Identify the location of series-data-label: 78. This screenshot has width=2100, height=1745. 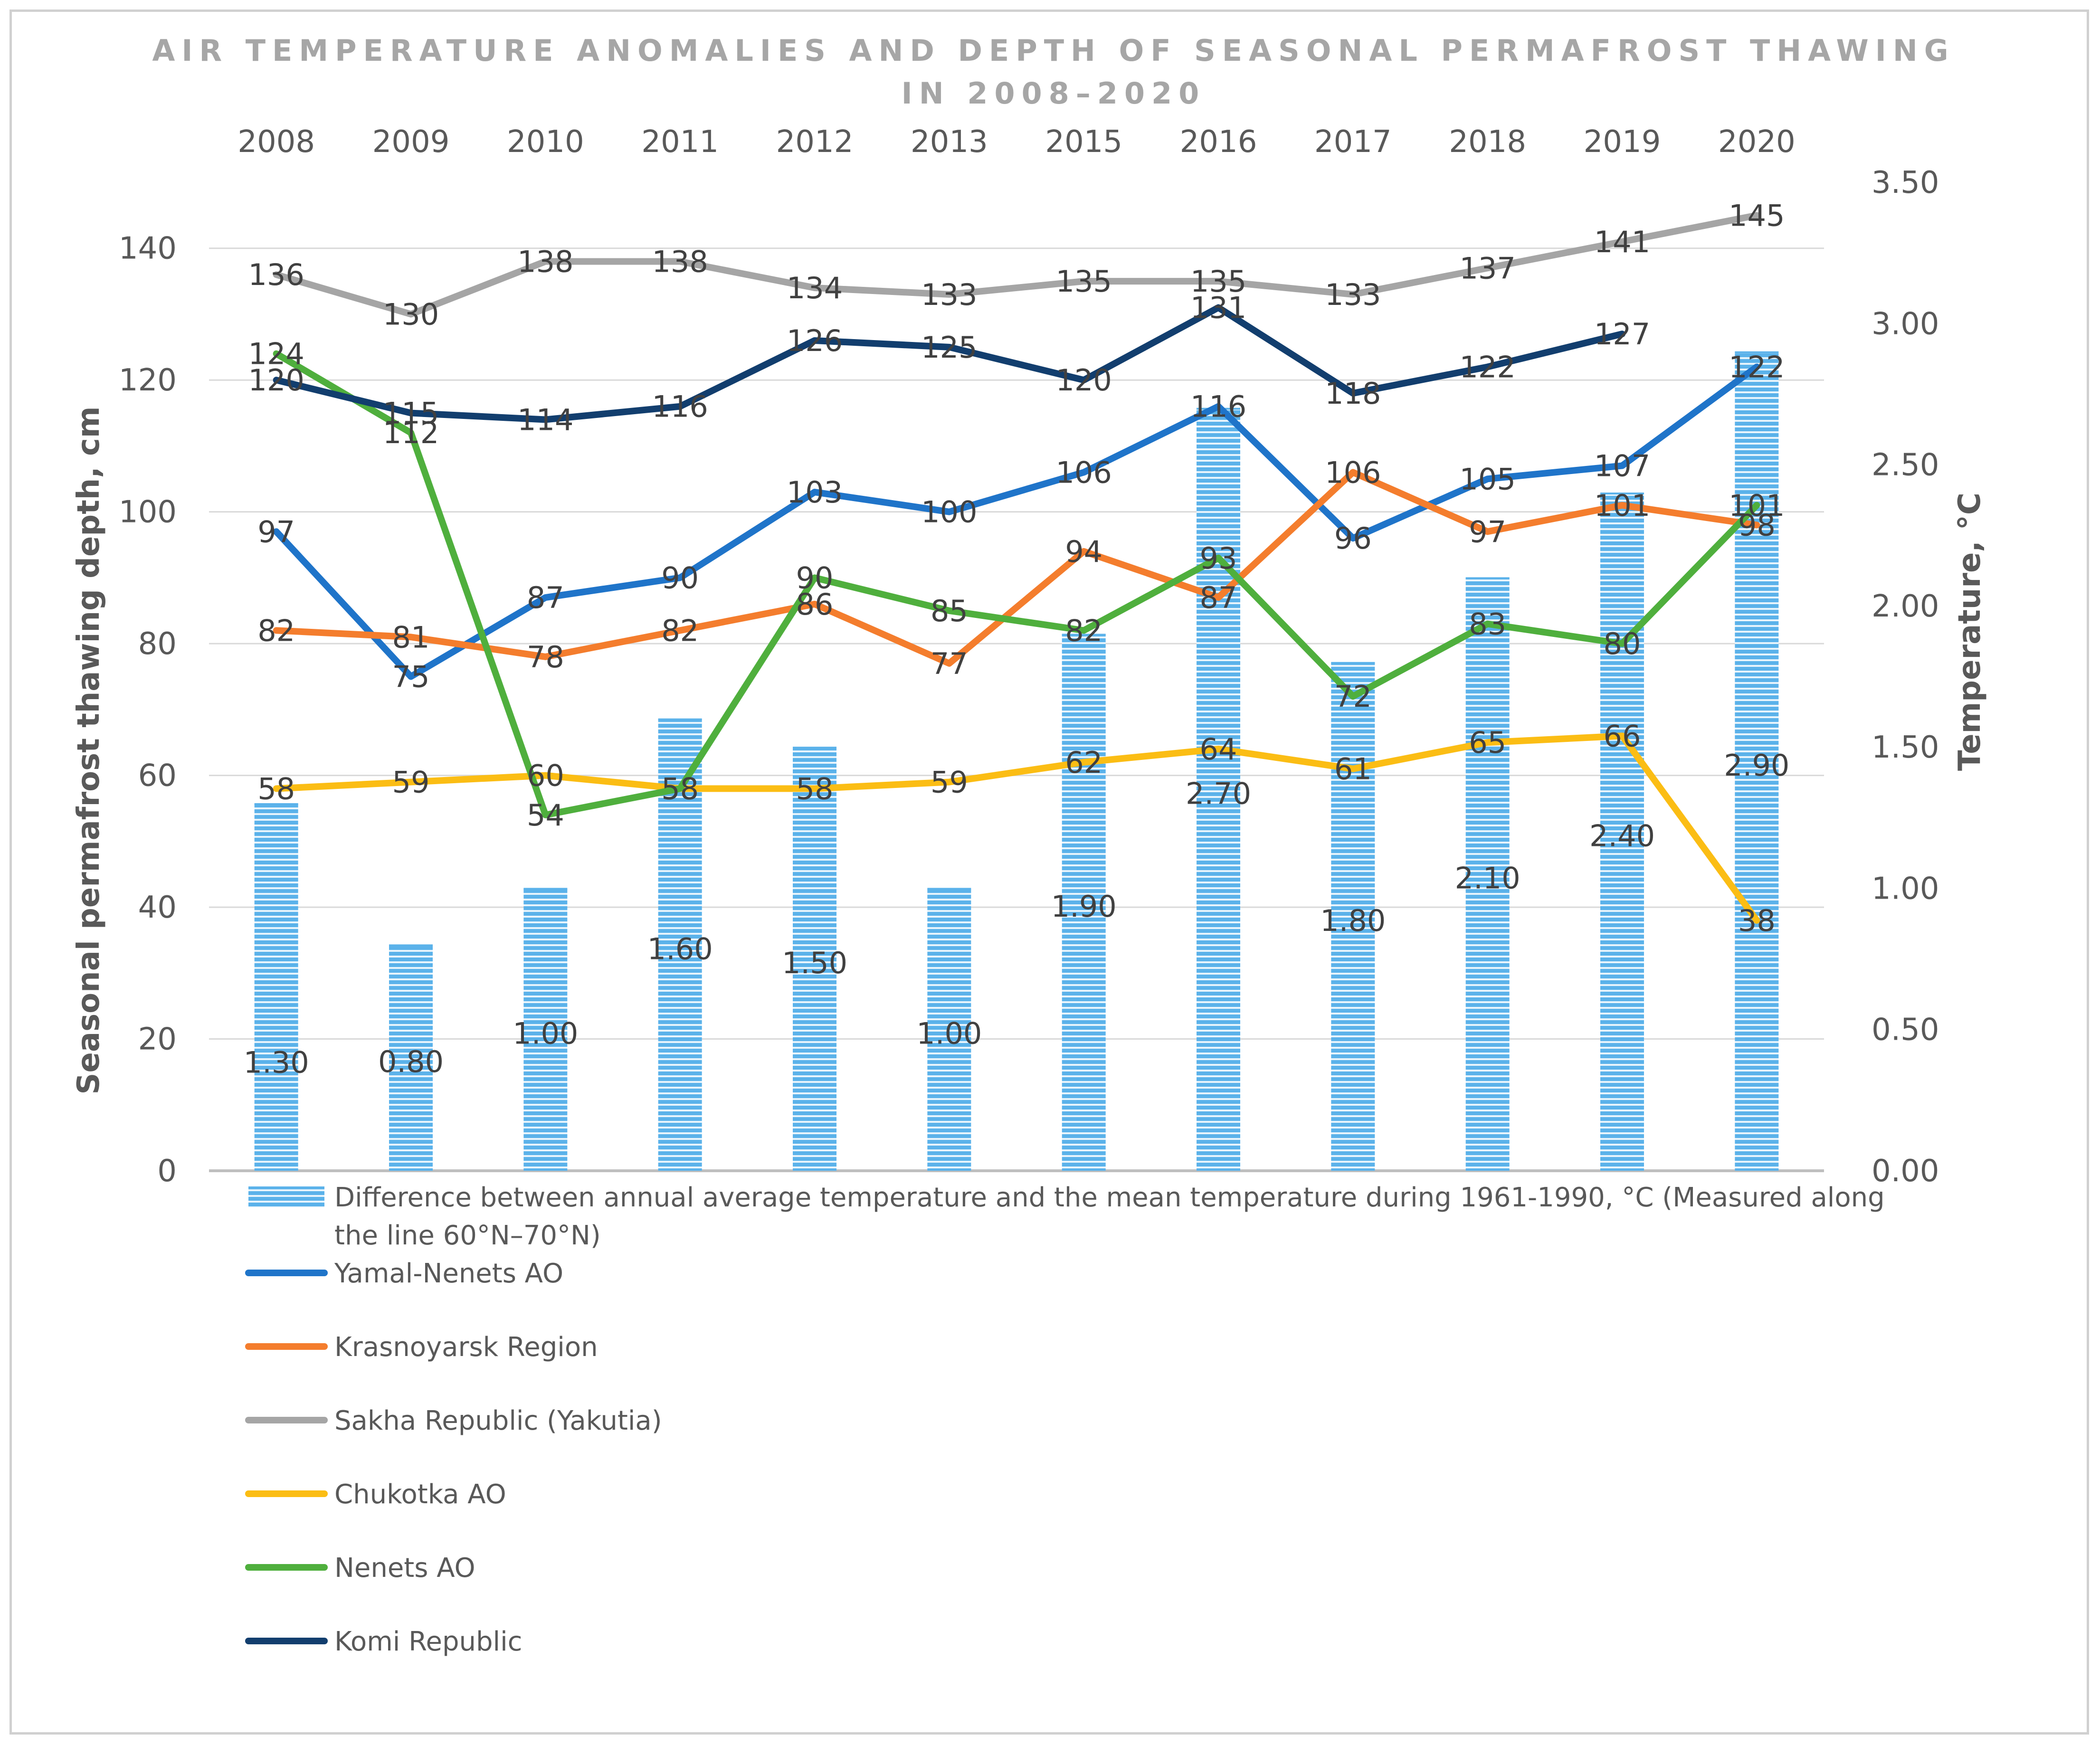
(545, 657).